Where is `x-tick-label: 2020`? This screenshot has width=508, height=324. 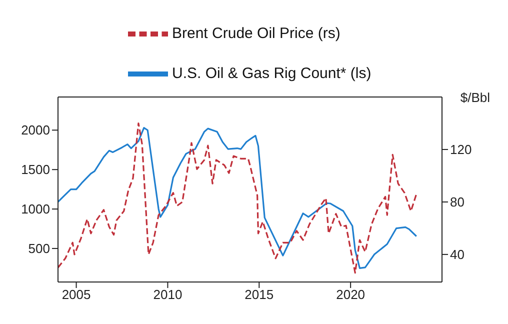 x-tick-label: 2020 is located at coordinates (351, 294).